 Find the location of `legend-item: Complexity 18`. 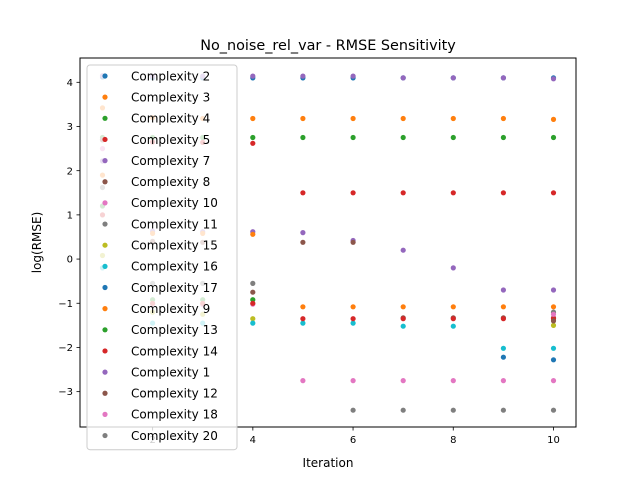

legend-item: Complexity 18 is located at coordinates (160, 415).